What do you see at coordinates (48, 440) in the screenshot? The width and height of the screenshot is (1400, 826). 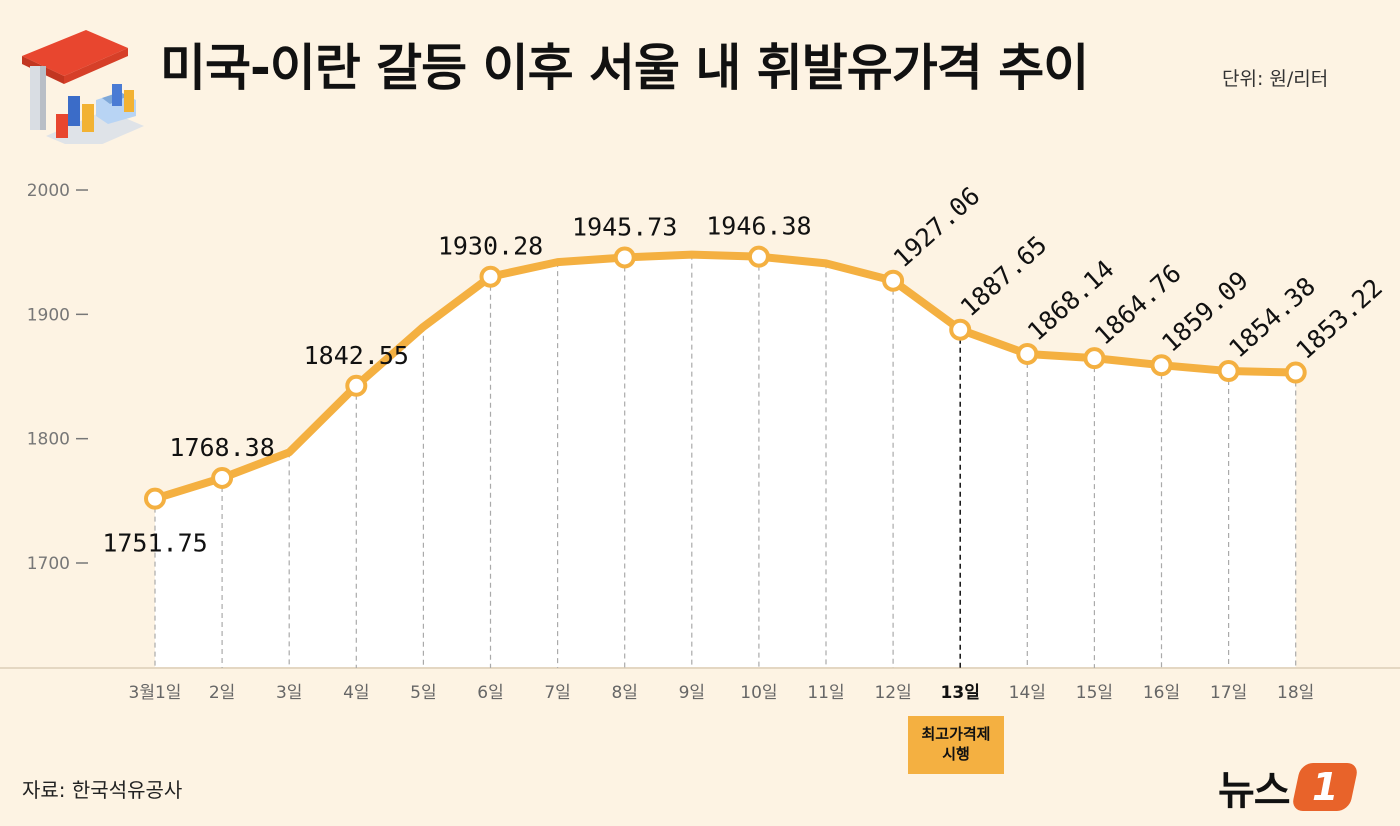 I see `y-tick-label: 1800` at bounding box center [48, 440].